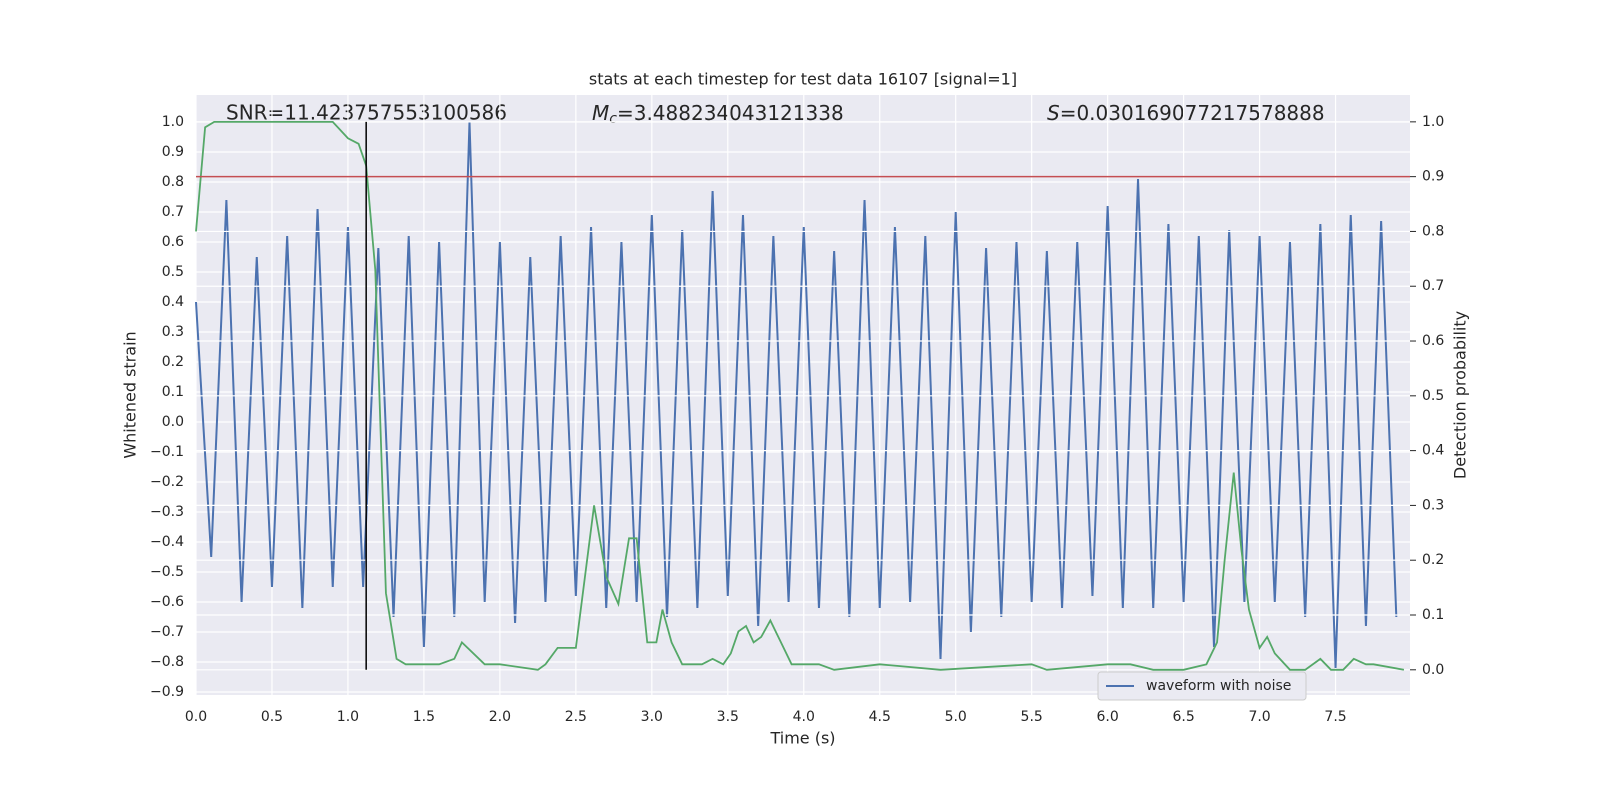 This screenshot has width=1600, height=800. Describe the element at coordinates (167, 452) in the screenshot. I see `y-tick-label: −0.1` at that location.